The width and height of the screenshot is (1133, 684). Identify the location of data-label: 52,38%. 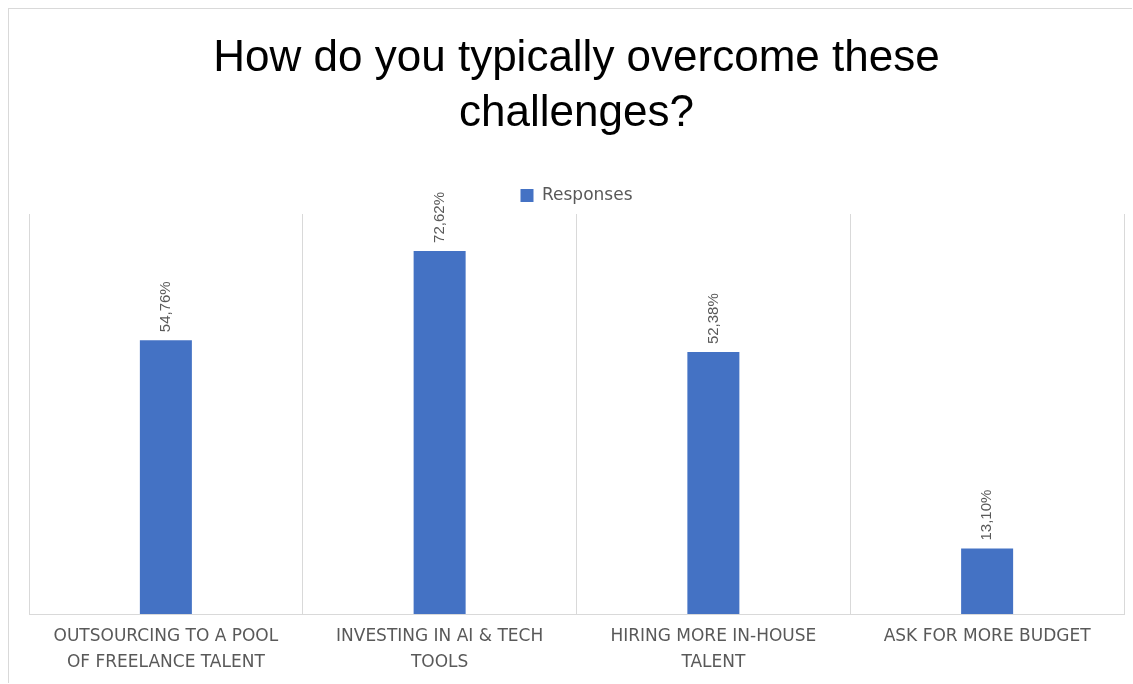
(712, 319).